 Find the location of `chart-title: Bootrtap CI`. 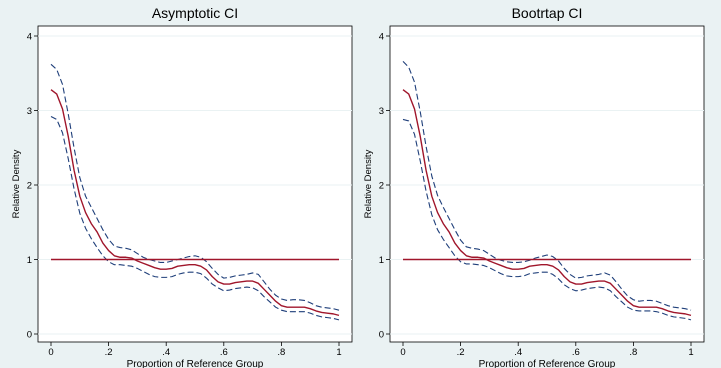

chart-title: Bootrtap CI is located at coordinates (547, 13).